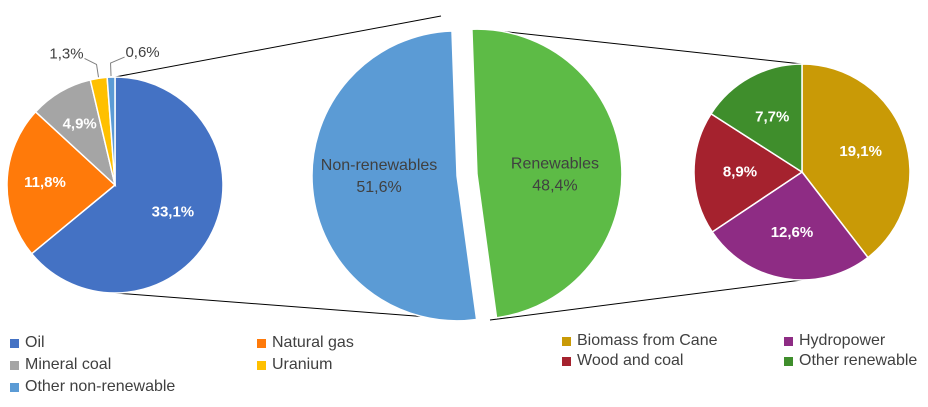 The height and width of the screenshot is (407, 928). I want to click on slice-other-non-renewable, so click(111, 131).